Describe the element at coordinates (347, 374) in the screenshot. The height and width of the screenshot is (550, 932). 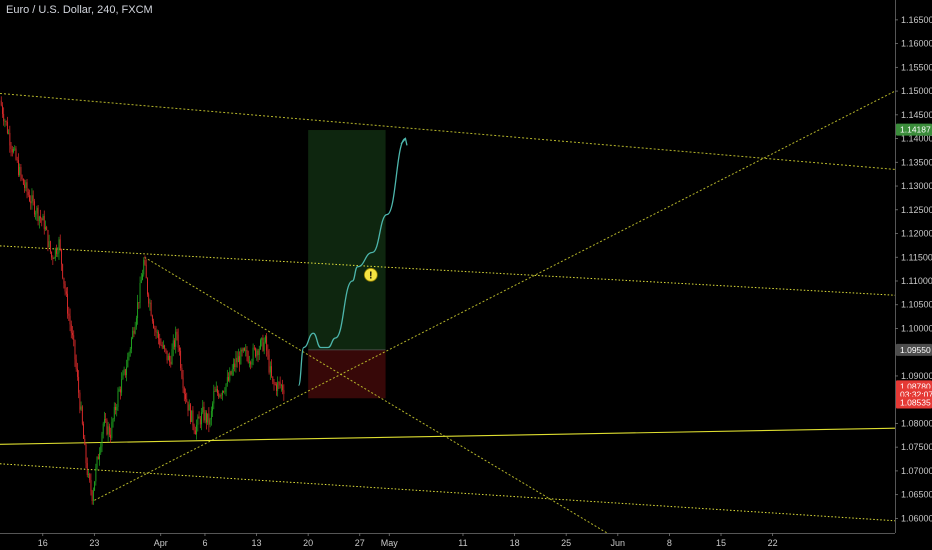
I see `loss-zone` at that location.